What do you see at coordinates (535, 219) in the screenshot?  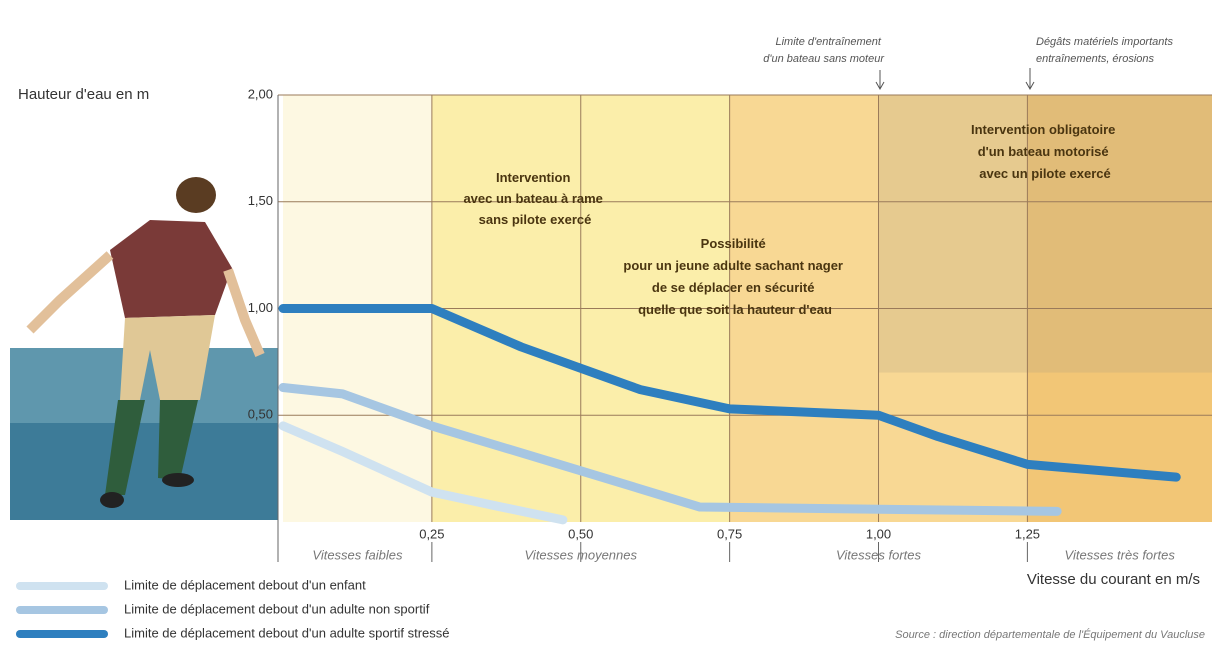 I see `annotation-line: sans pilote exercé` at bounding box center [535, 219].